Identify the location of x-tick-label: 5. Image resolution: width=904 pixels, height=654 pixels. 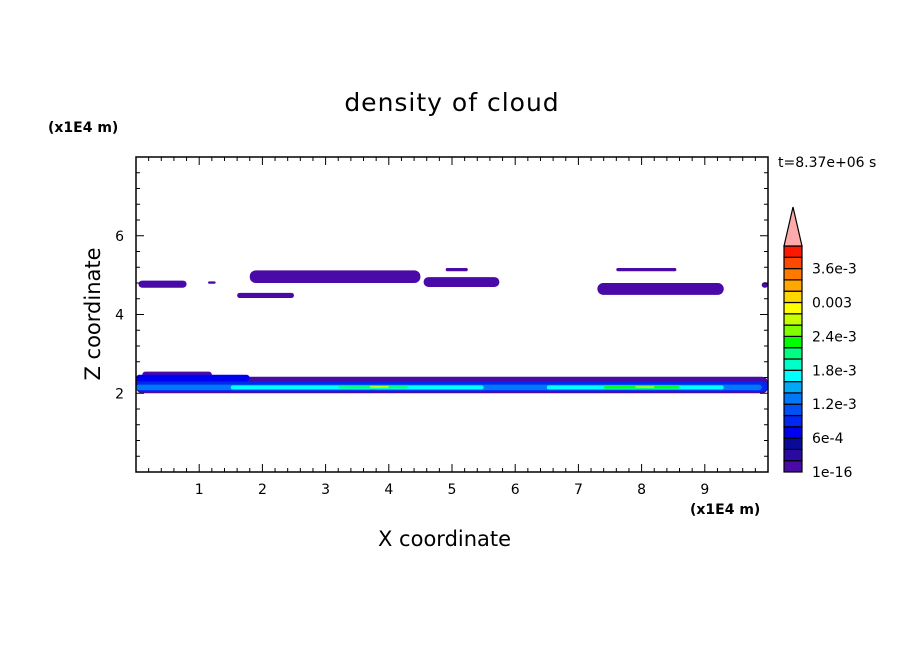
(452, 490).